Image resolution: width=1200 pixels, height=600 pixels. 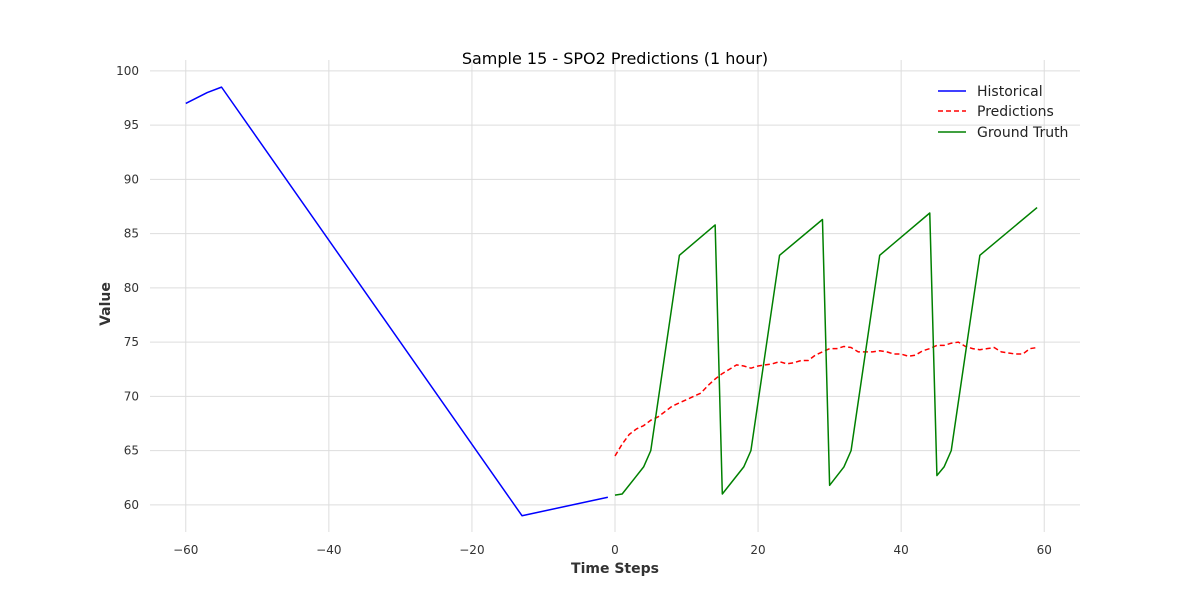 I want to click on y-tick-labels: 60 65 70 75 80 85 90 95 100, so click(x=127, y=288).